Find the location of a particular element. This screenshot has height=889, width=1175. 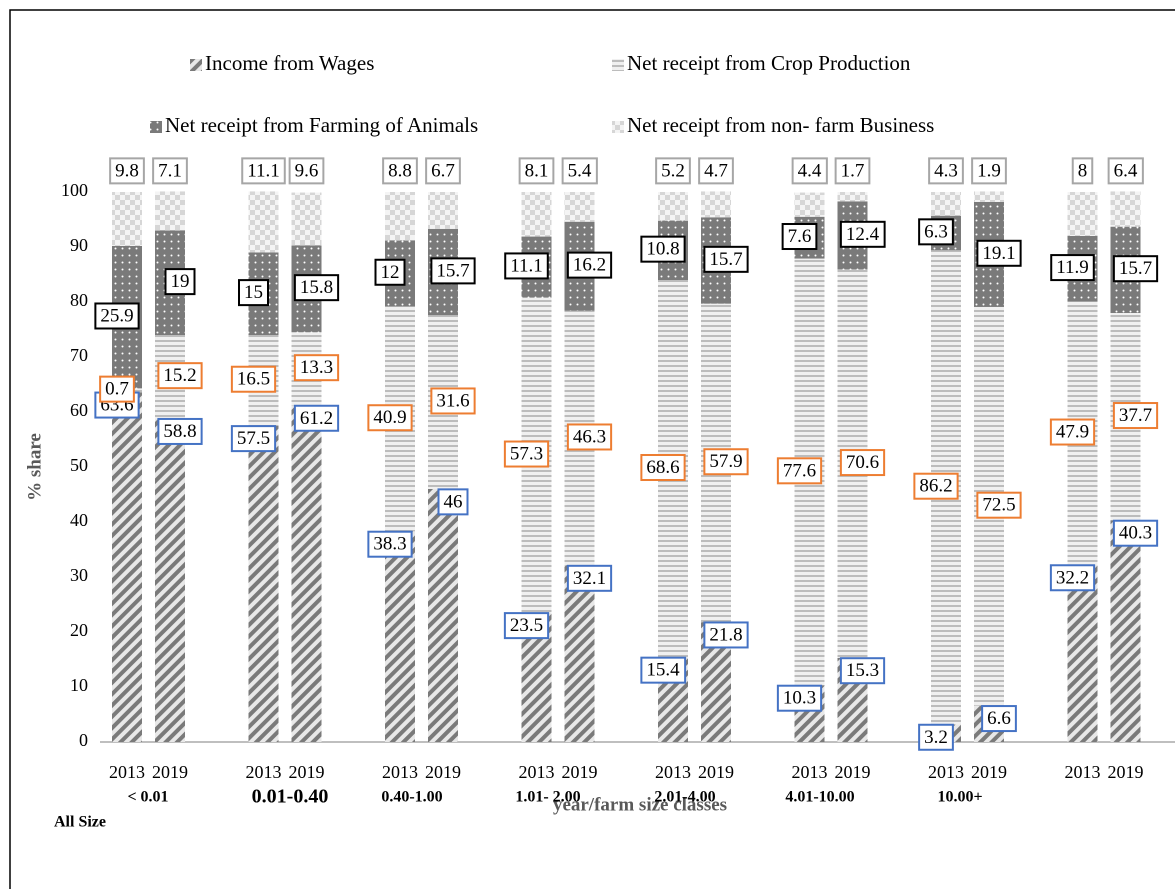

value-label: 7.6 is located at coordinates (800, 236).